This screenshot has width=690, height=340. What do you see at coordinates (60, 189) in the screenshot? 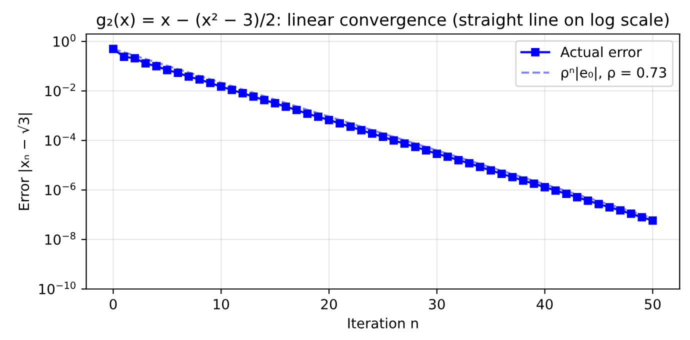
I see `y-tick-label: 10$^{−6}$` at bounding box center [60, 189].